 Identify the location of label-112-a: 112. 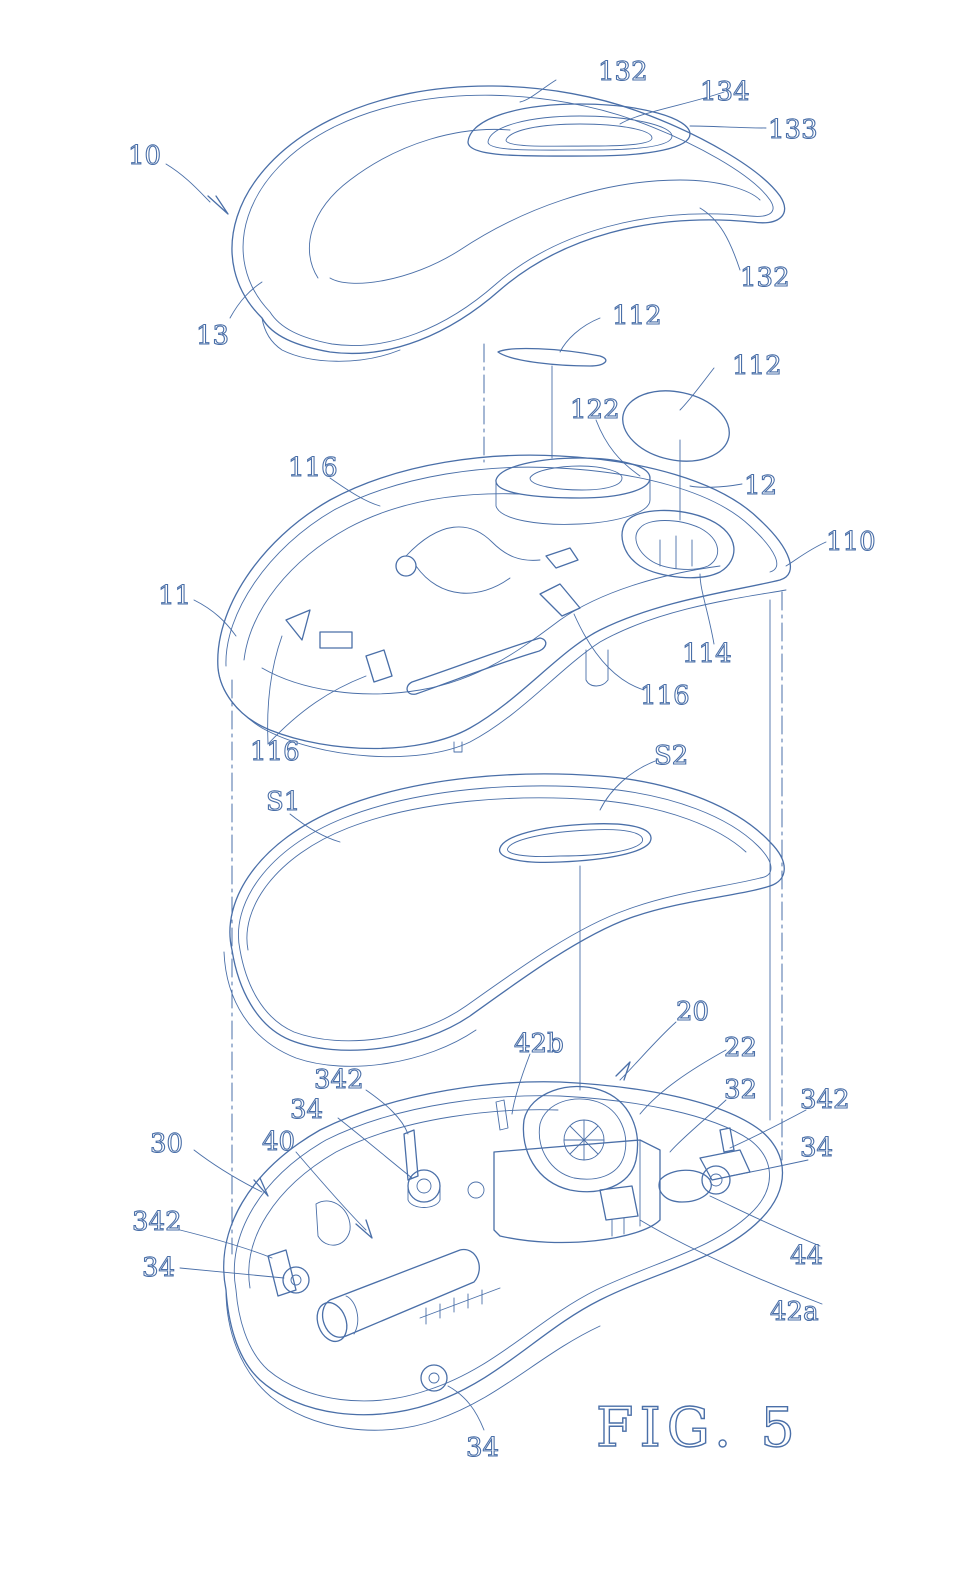
(637, 316).